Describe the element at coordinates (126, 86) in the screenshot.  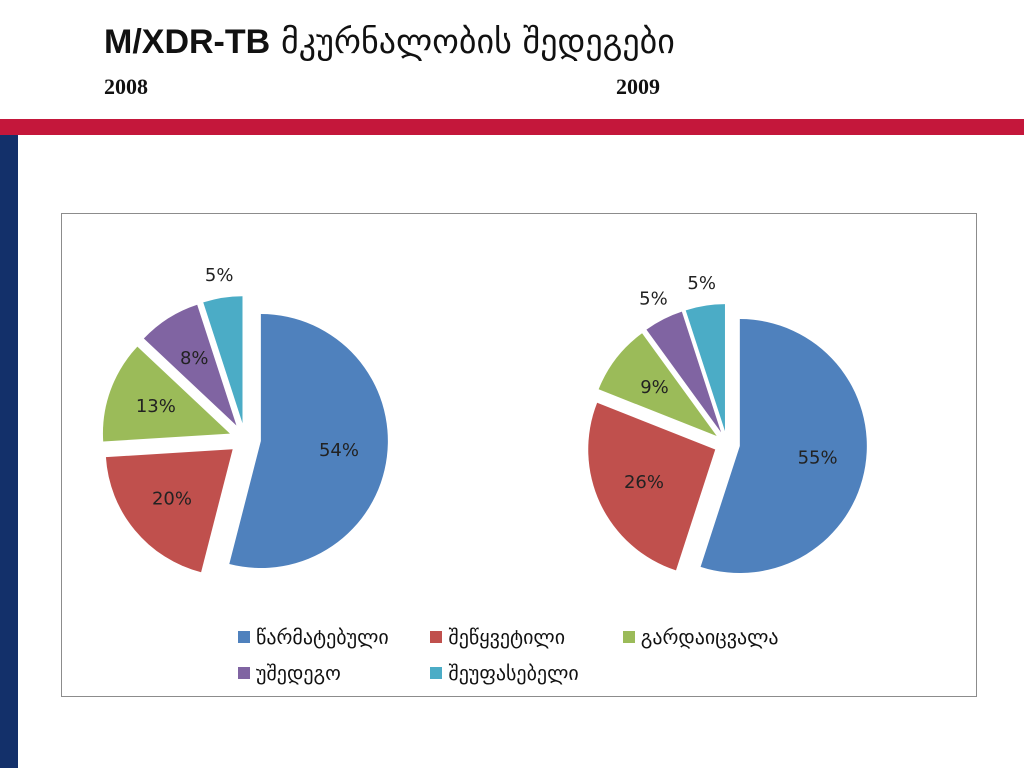
I see `year-2008: 2008` at that location.